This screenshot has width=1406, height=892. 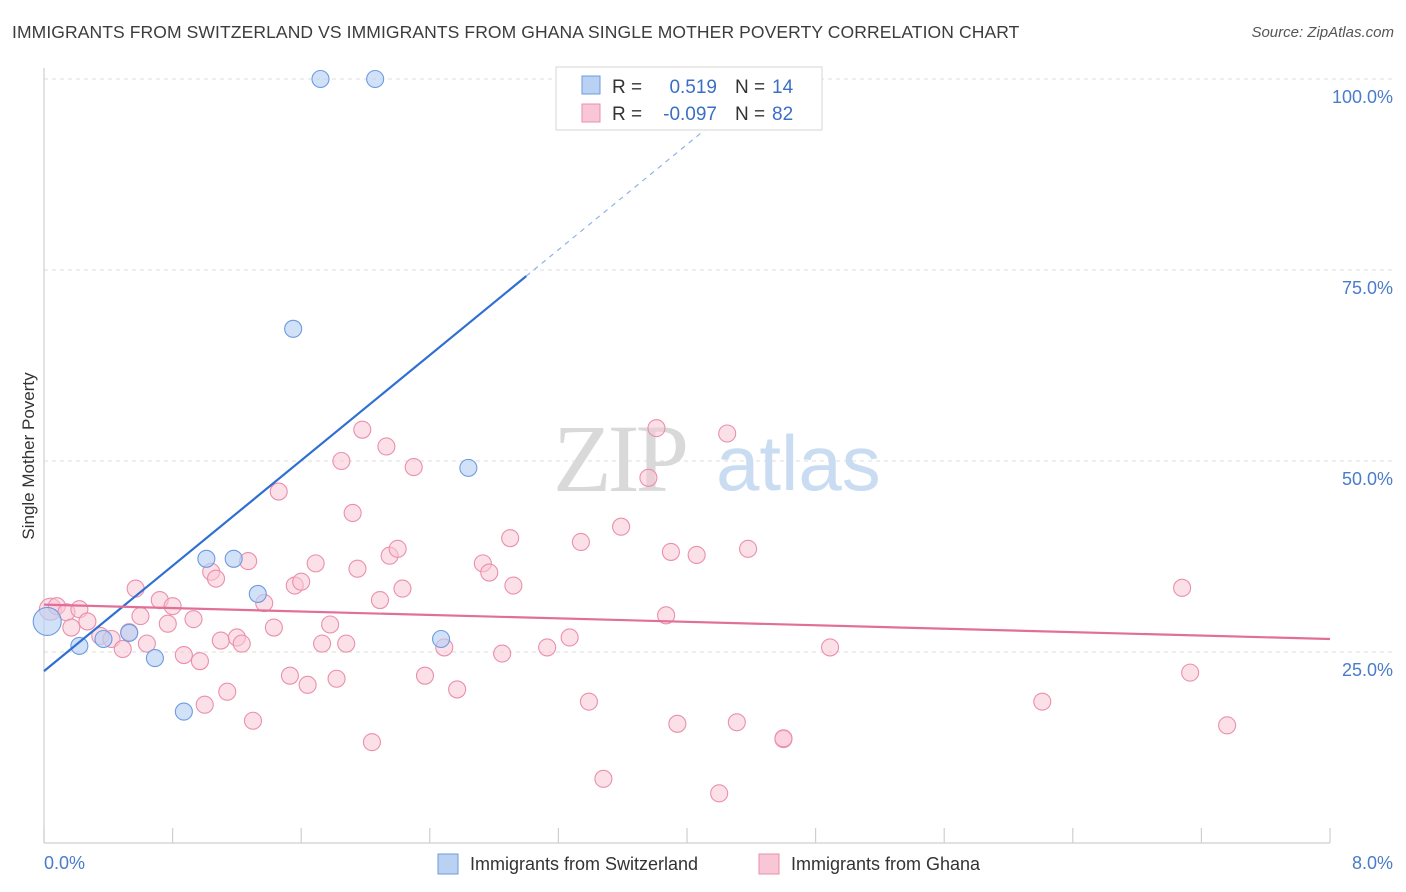 I want to click on watermark-zip: ZIP, so click(x=619, y=458).